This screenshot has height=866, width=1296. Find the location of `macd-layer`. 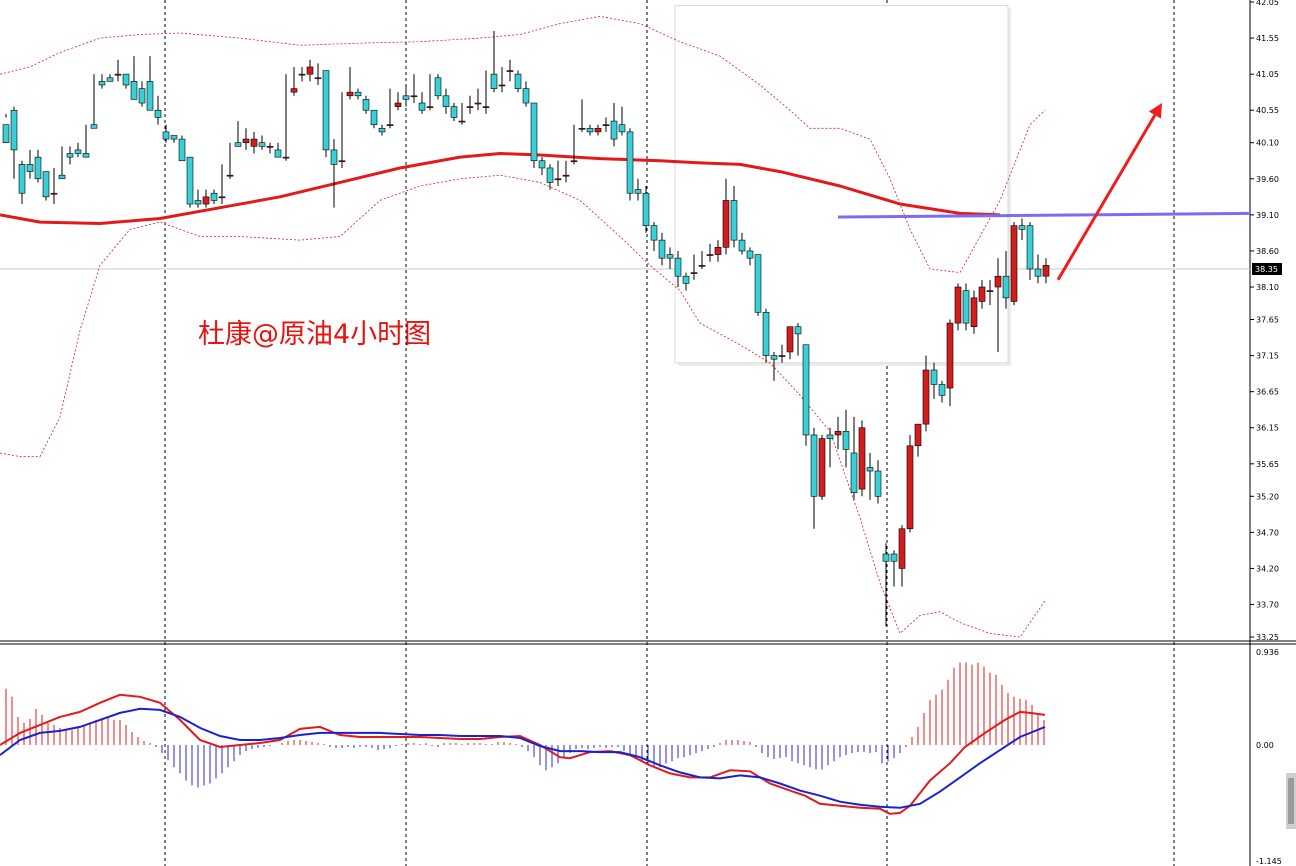

macd-layer is located at coordinates (523, 738).